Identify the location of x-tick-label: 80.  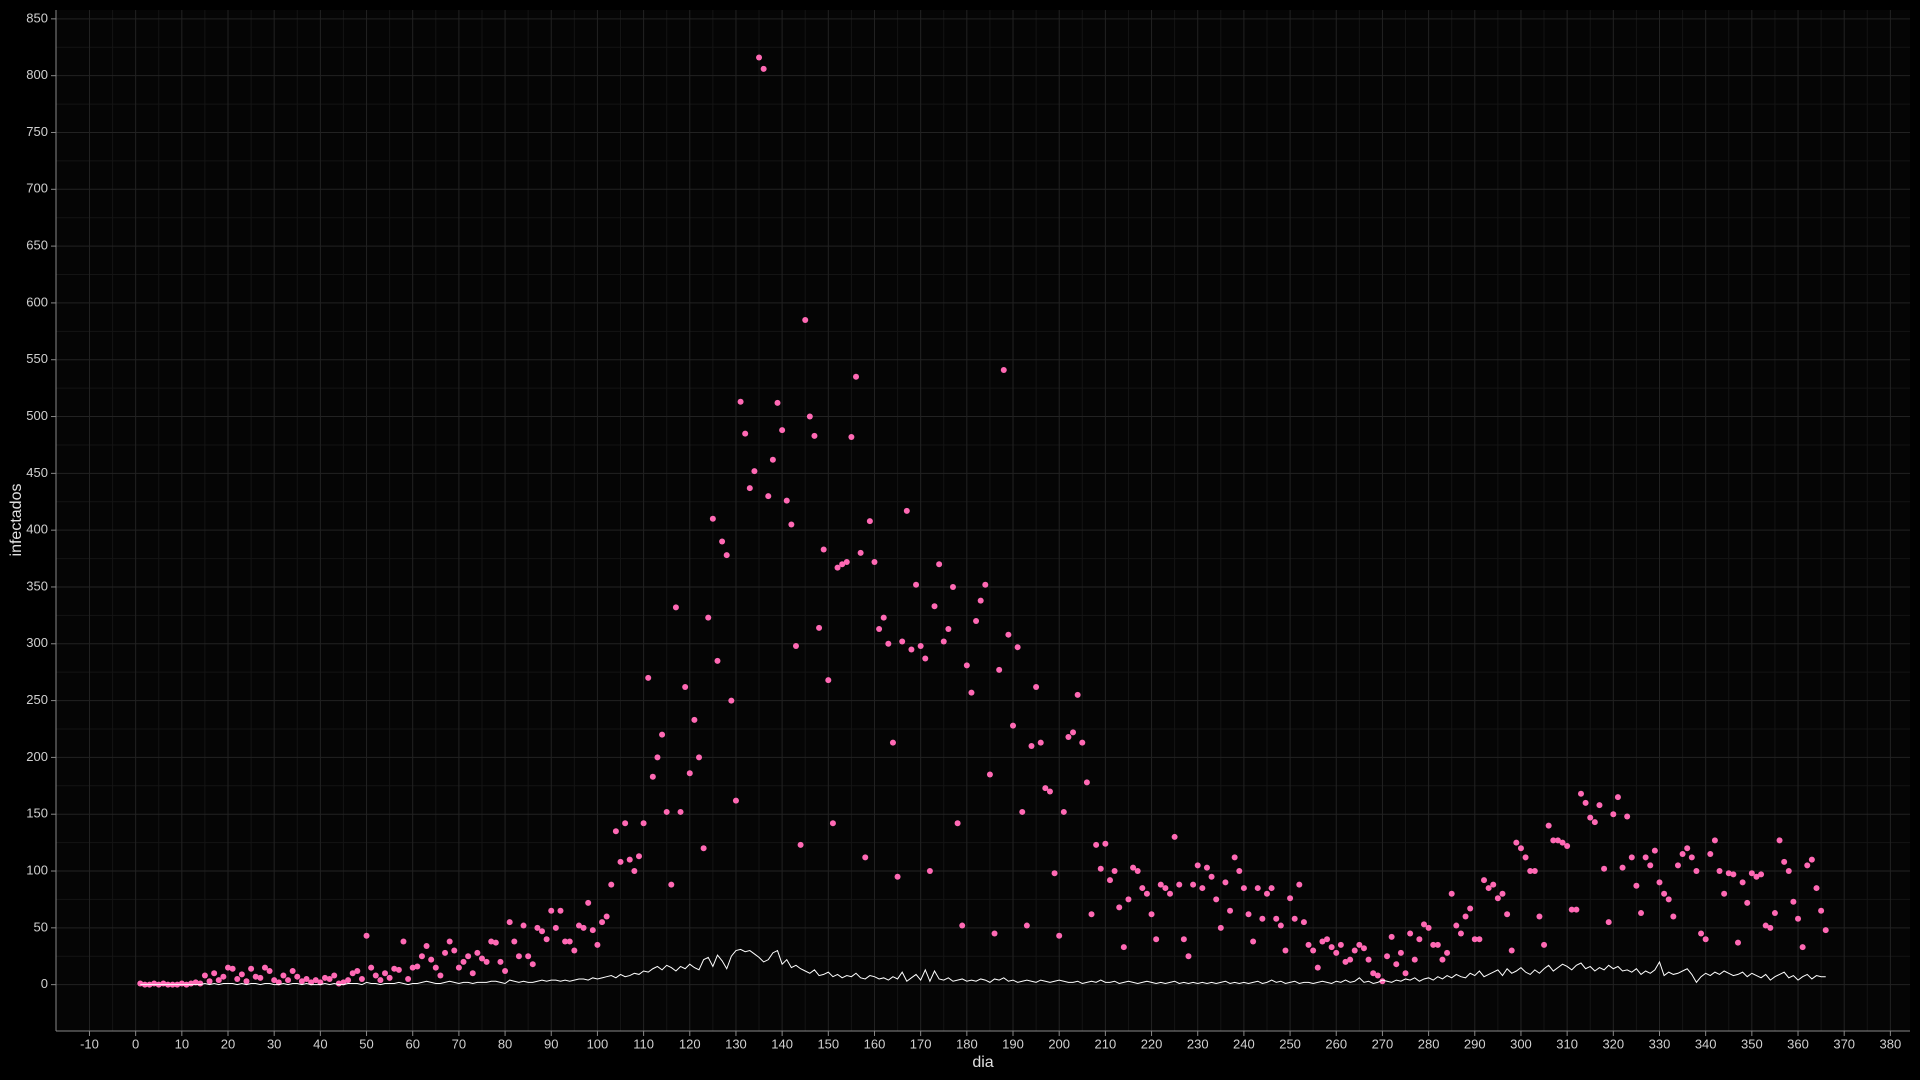
(505, 1043).